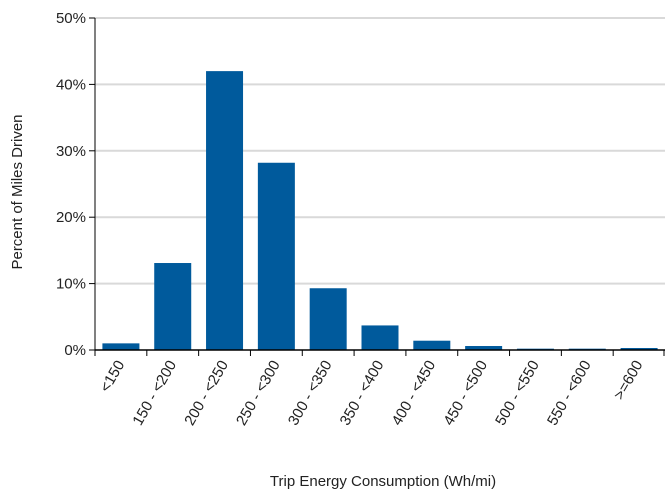 The width and height of the screenshot is (665, 493). Describe the element at coordinates (362, 393) in the screenshot. I see `x-tick-label: 350 - <400` at that location.